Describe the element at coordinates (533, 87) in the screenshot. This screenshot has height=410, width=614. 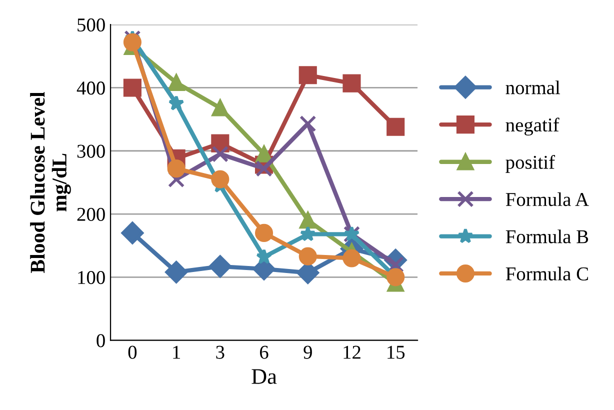
I see `legend-label: normal` at that location.